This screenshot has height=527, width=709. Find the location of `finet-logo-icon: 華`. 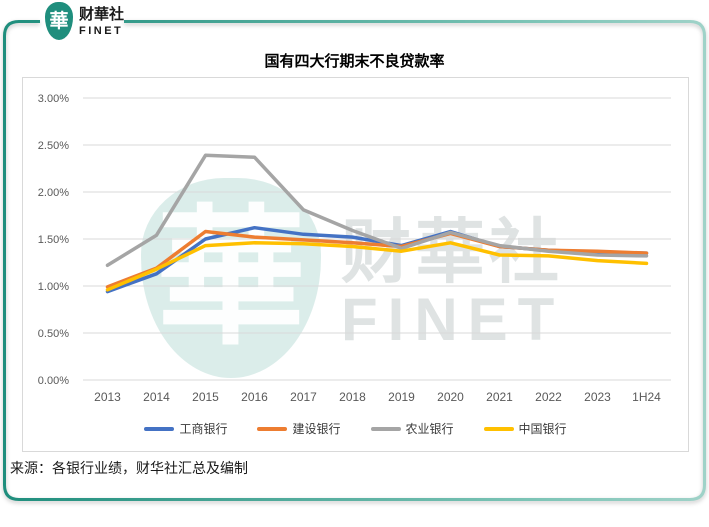

finet-logo-icon: 華 is located at coordinates (59, 21).